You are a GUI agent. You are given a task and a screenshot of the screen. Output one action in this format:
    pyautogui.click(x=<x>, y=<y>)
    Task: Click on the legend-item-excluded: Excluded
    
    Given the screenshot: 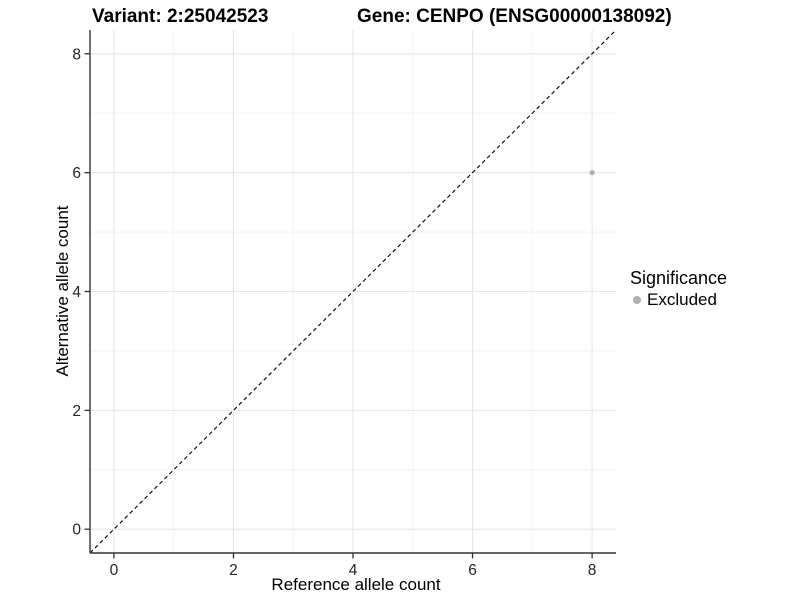 What is the action you would take?
    pyautogui.click(x=678, y=300)
    